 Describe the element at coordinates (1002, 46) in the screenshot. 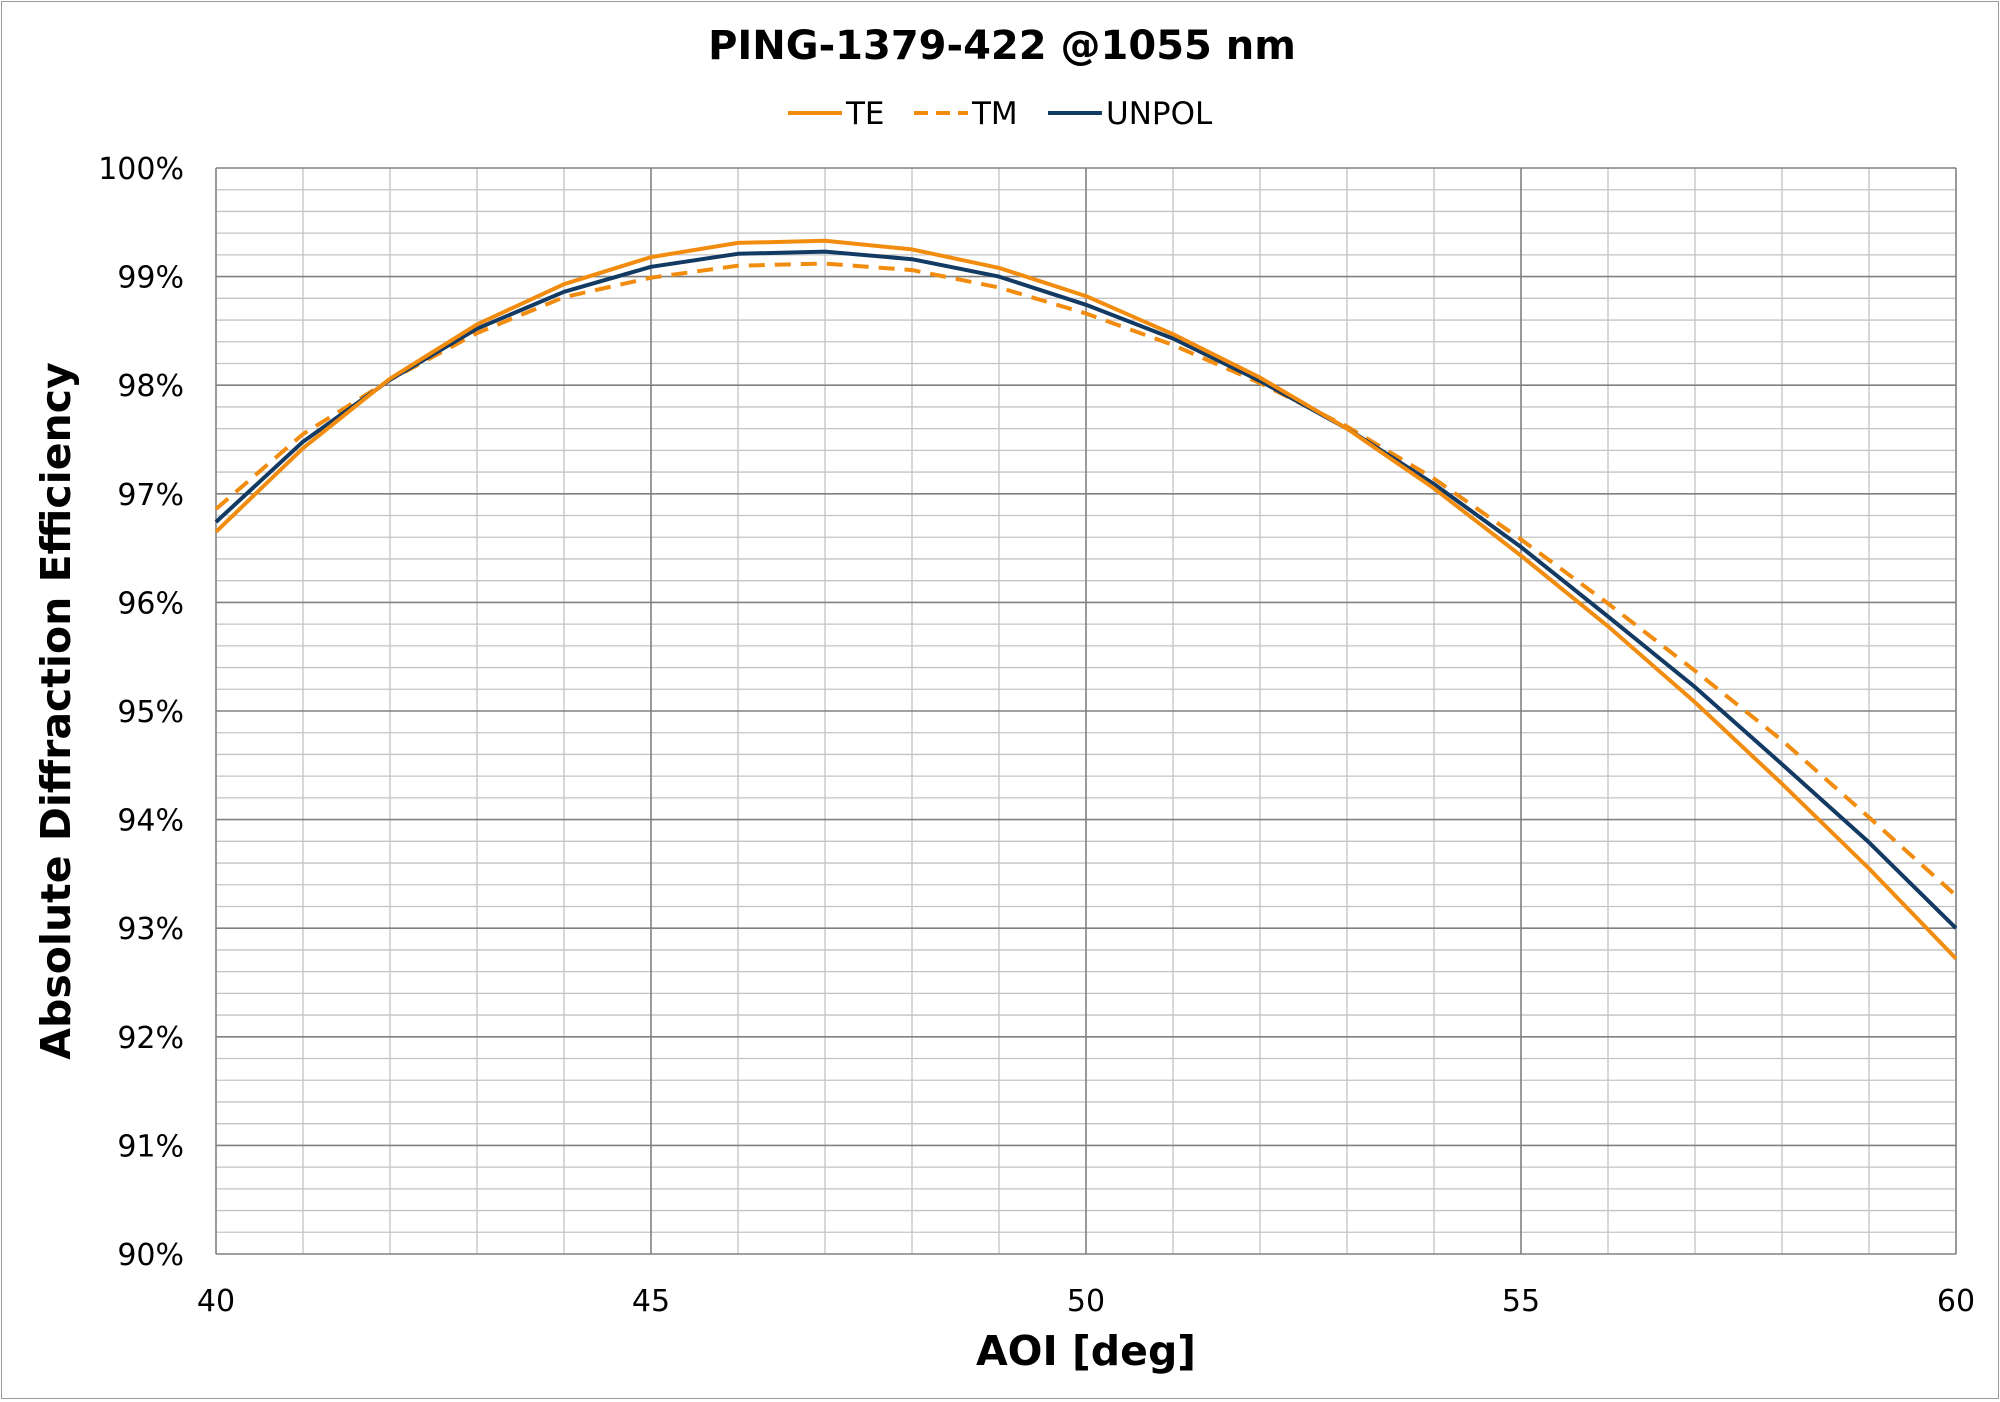

I see `chart-title: PING-1379-422 @1055 nm` at that location.